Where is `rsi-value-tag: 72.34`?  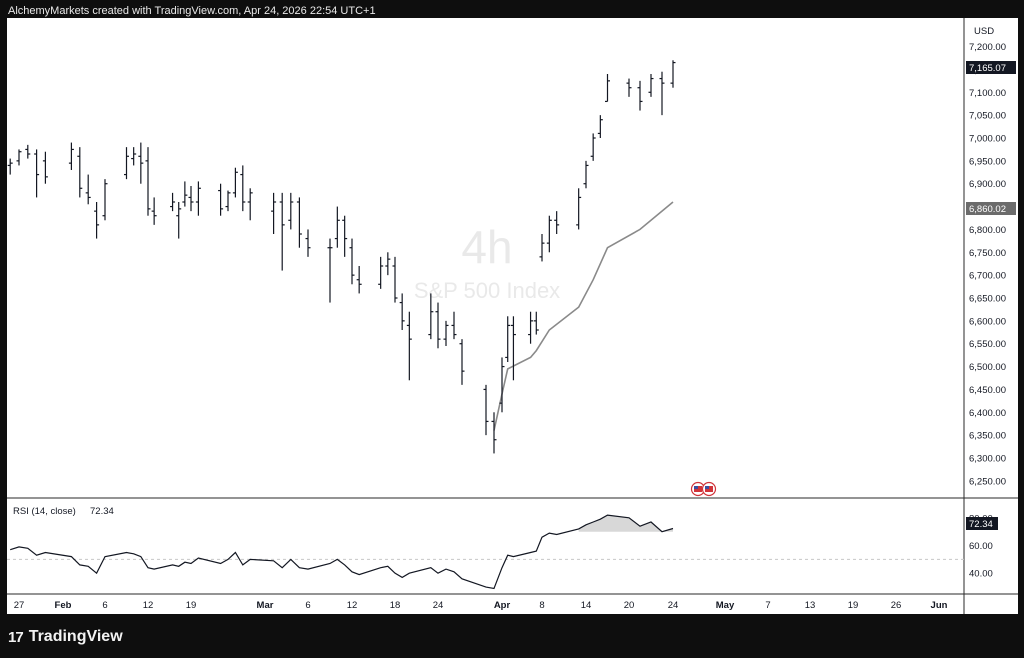
rsi-value-tag: 72.34 is located at coordinates (981, 524).